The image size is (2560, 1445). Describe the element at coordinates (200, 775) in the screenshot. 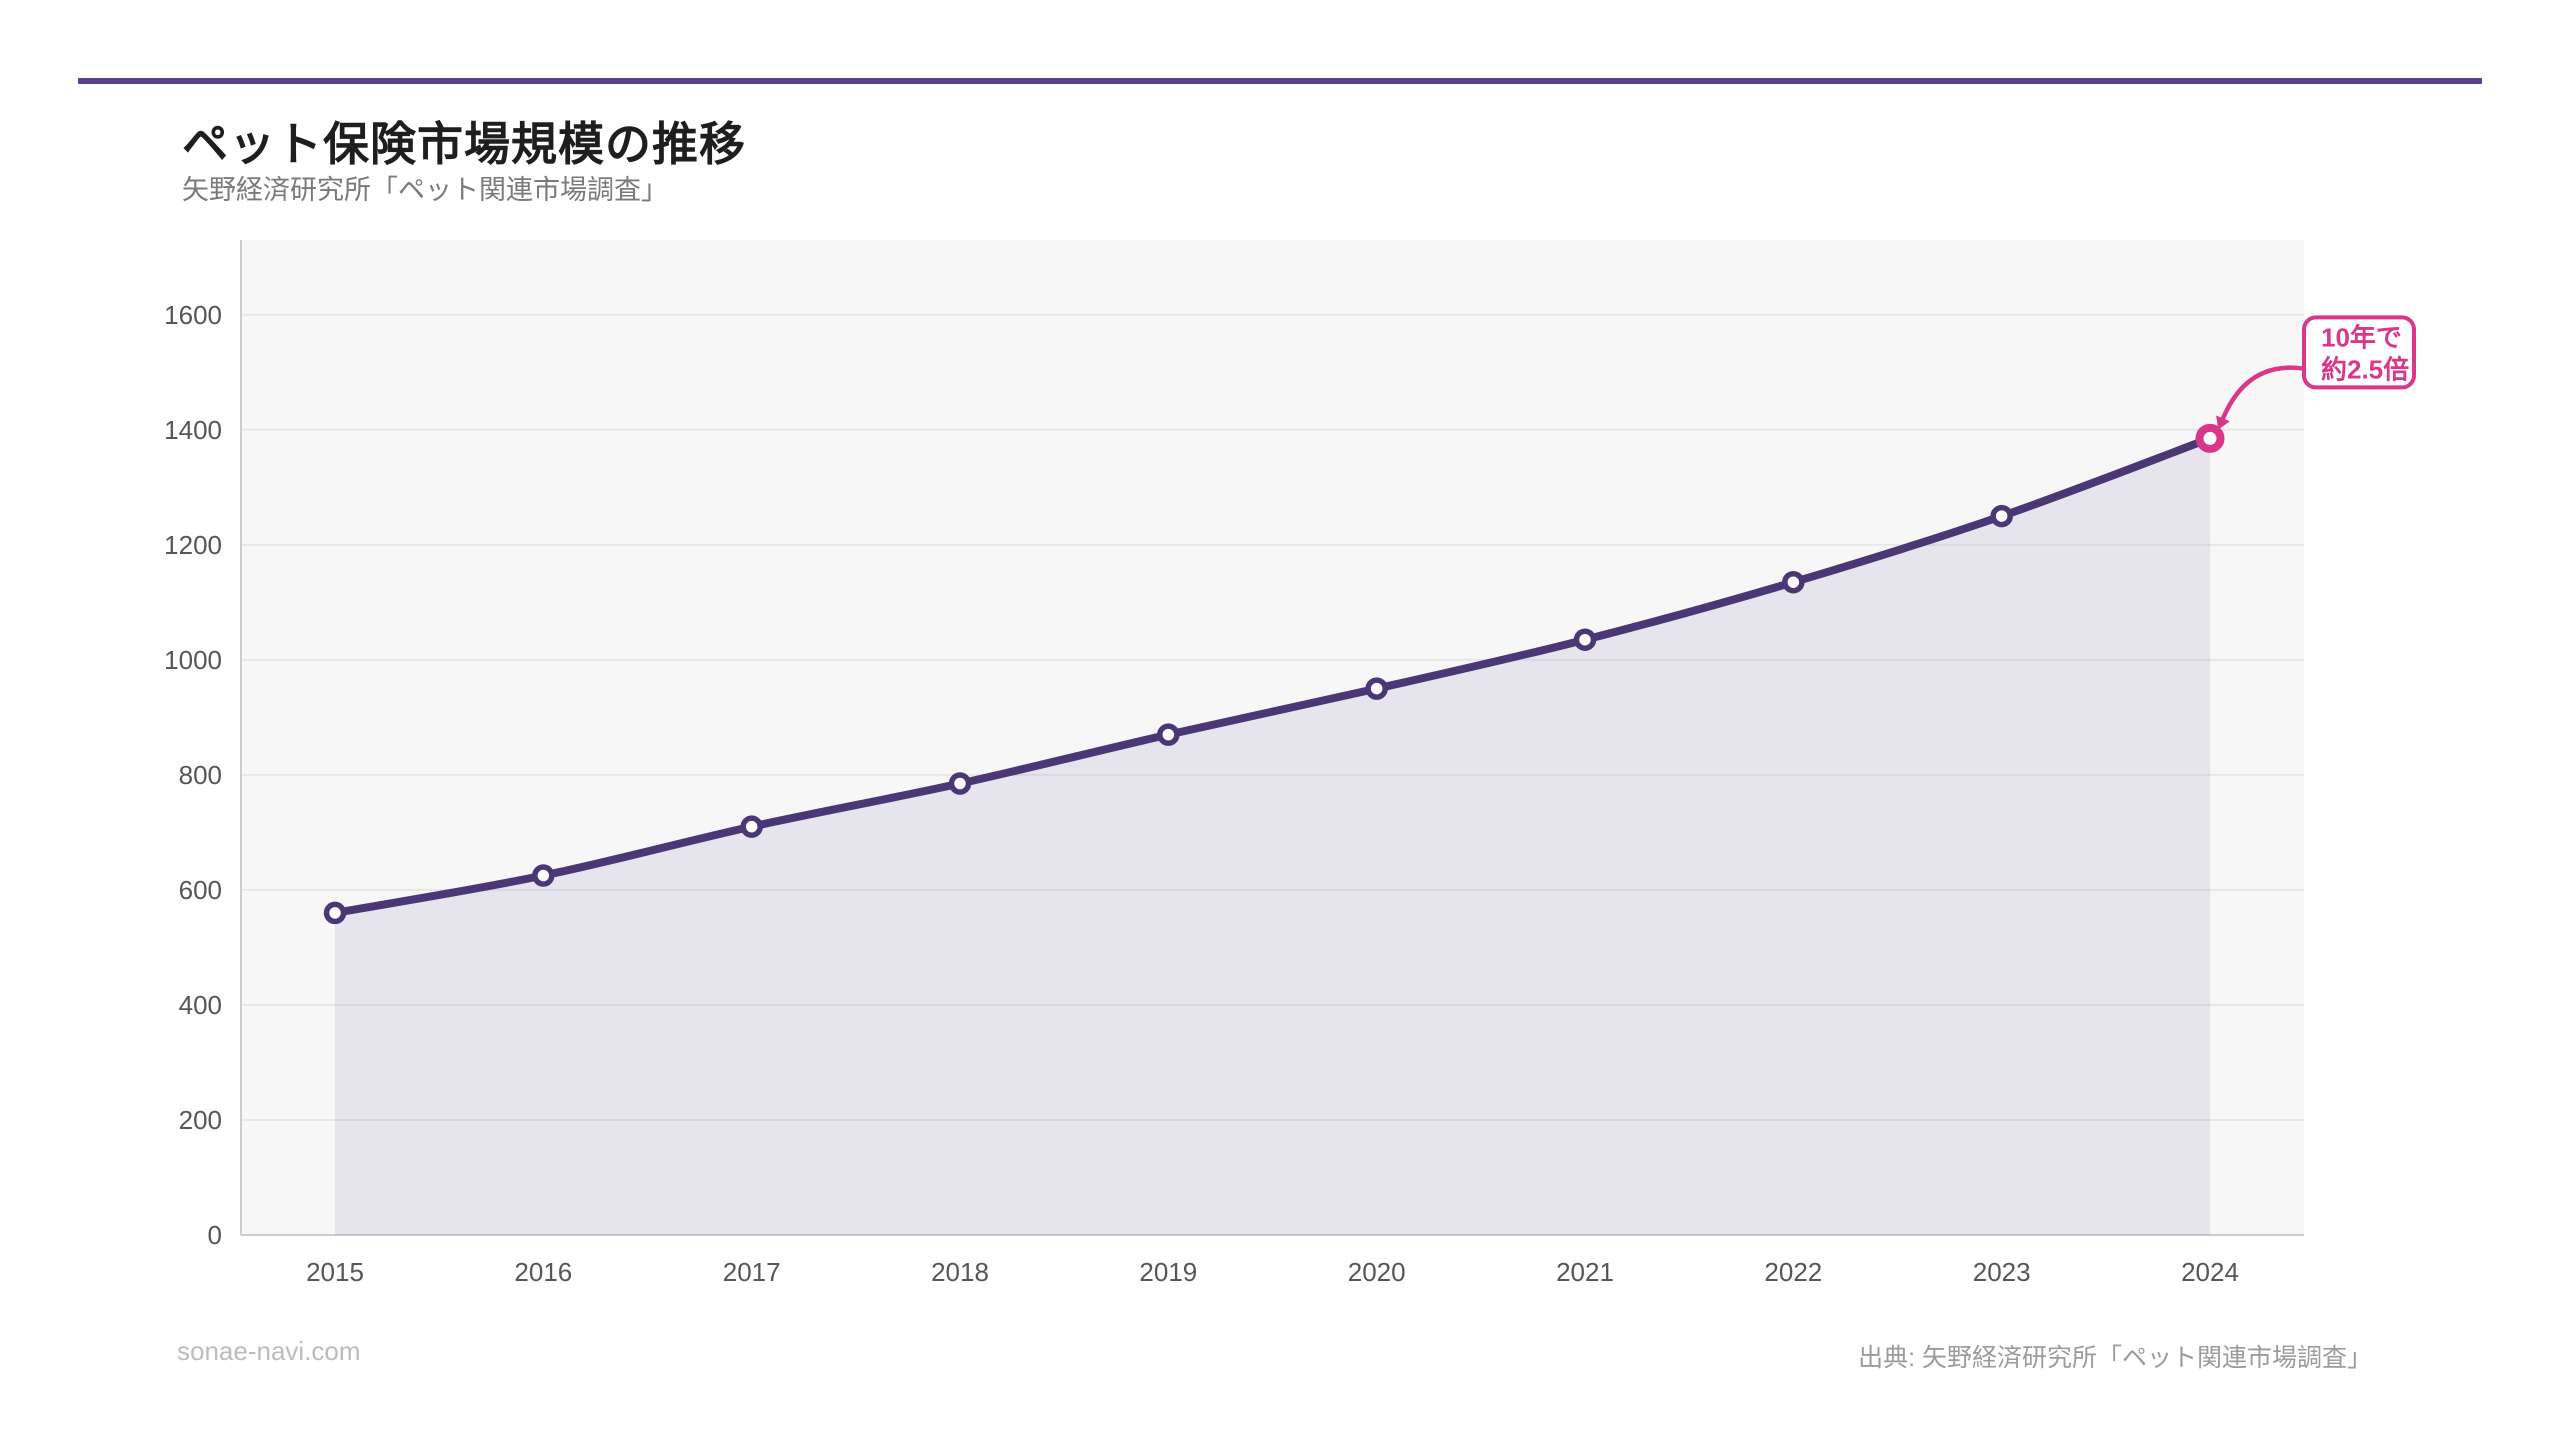

I see `y-tick-label: 800` at that location.